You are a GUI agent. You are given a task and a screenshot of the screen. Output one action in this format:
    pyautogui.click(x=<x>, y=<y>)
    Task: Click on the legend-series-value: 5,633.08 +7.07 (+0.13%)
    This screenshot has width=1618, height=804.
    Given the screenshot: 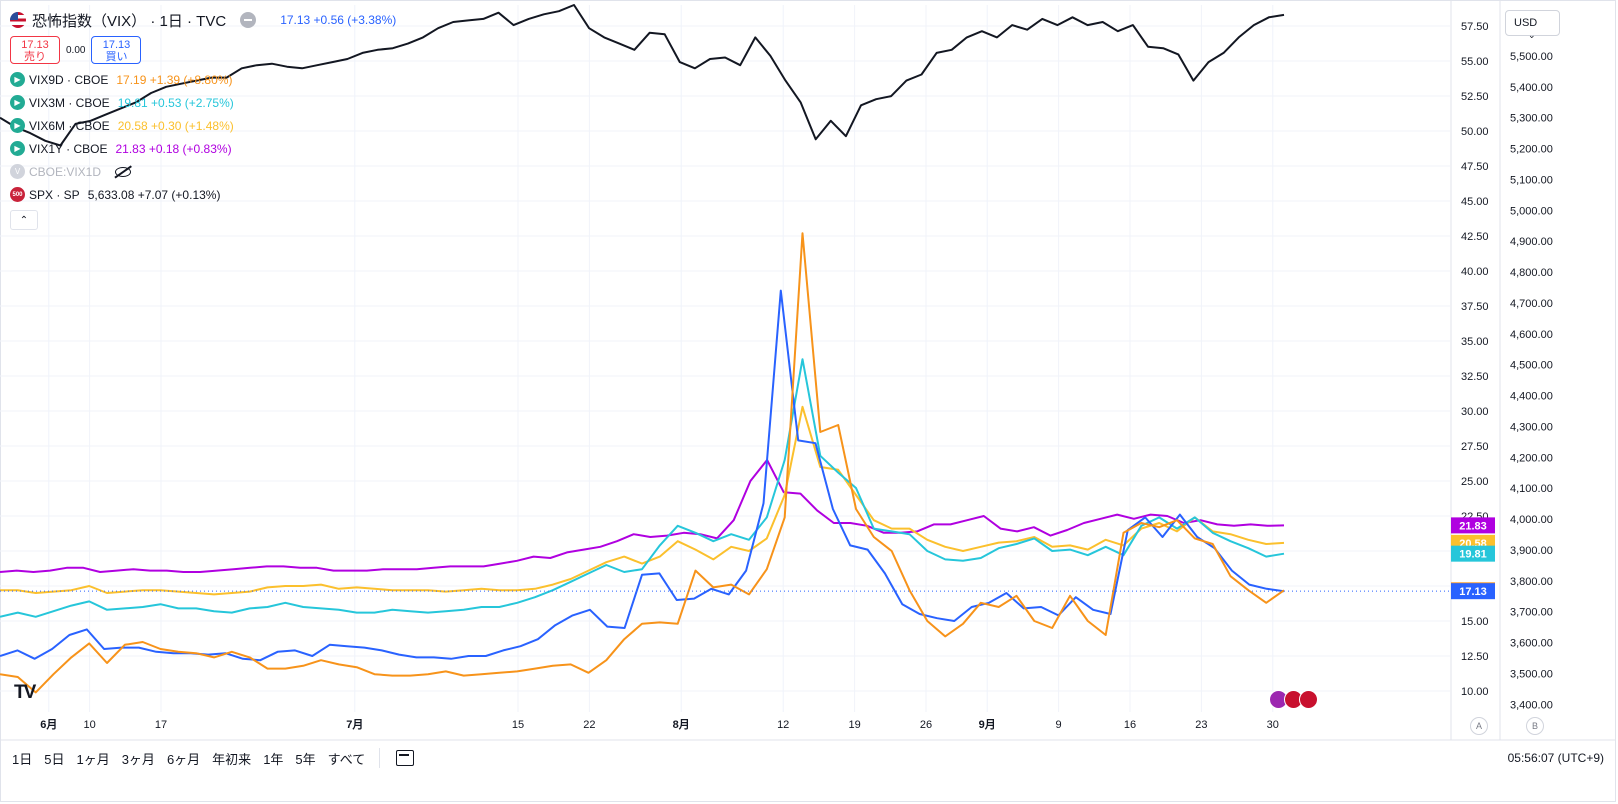 What is the action you would take?
    pyautogui.click(x=154, y=194)
    